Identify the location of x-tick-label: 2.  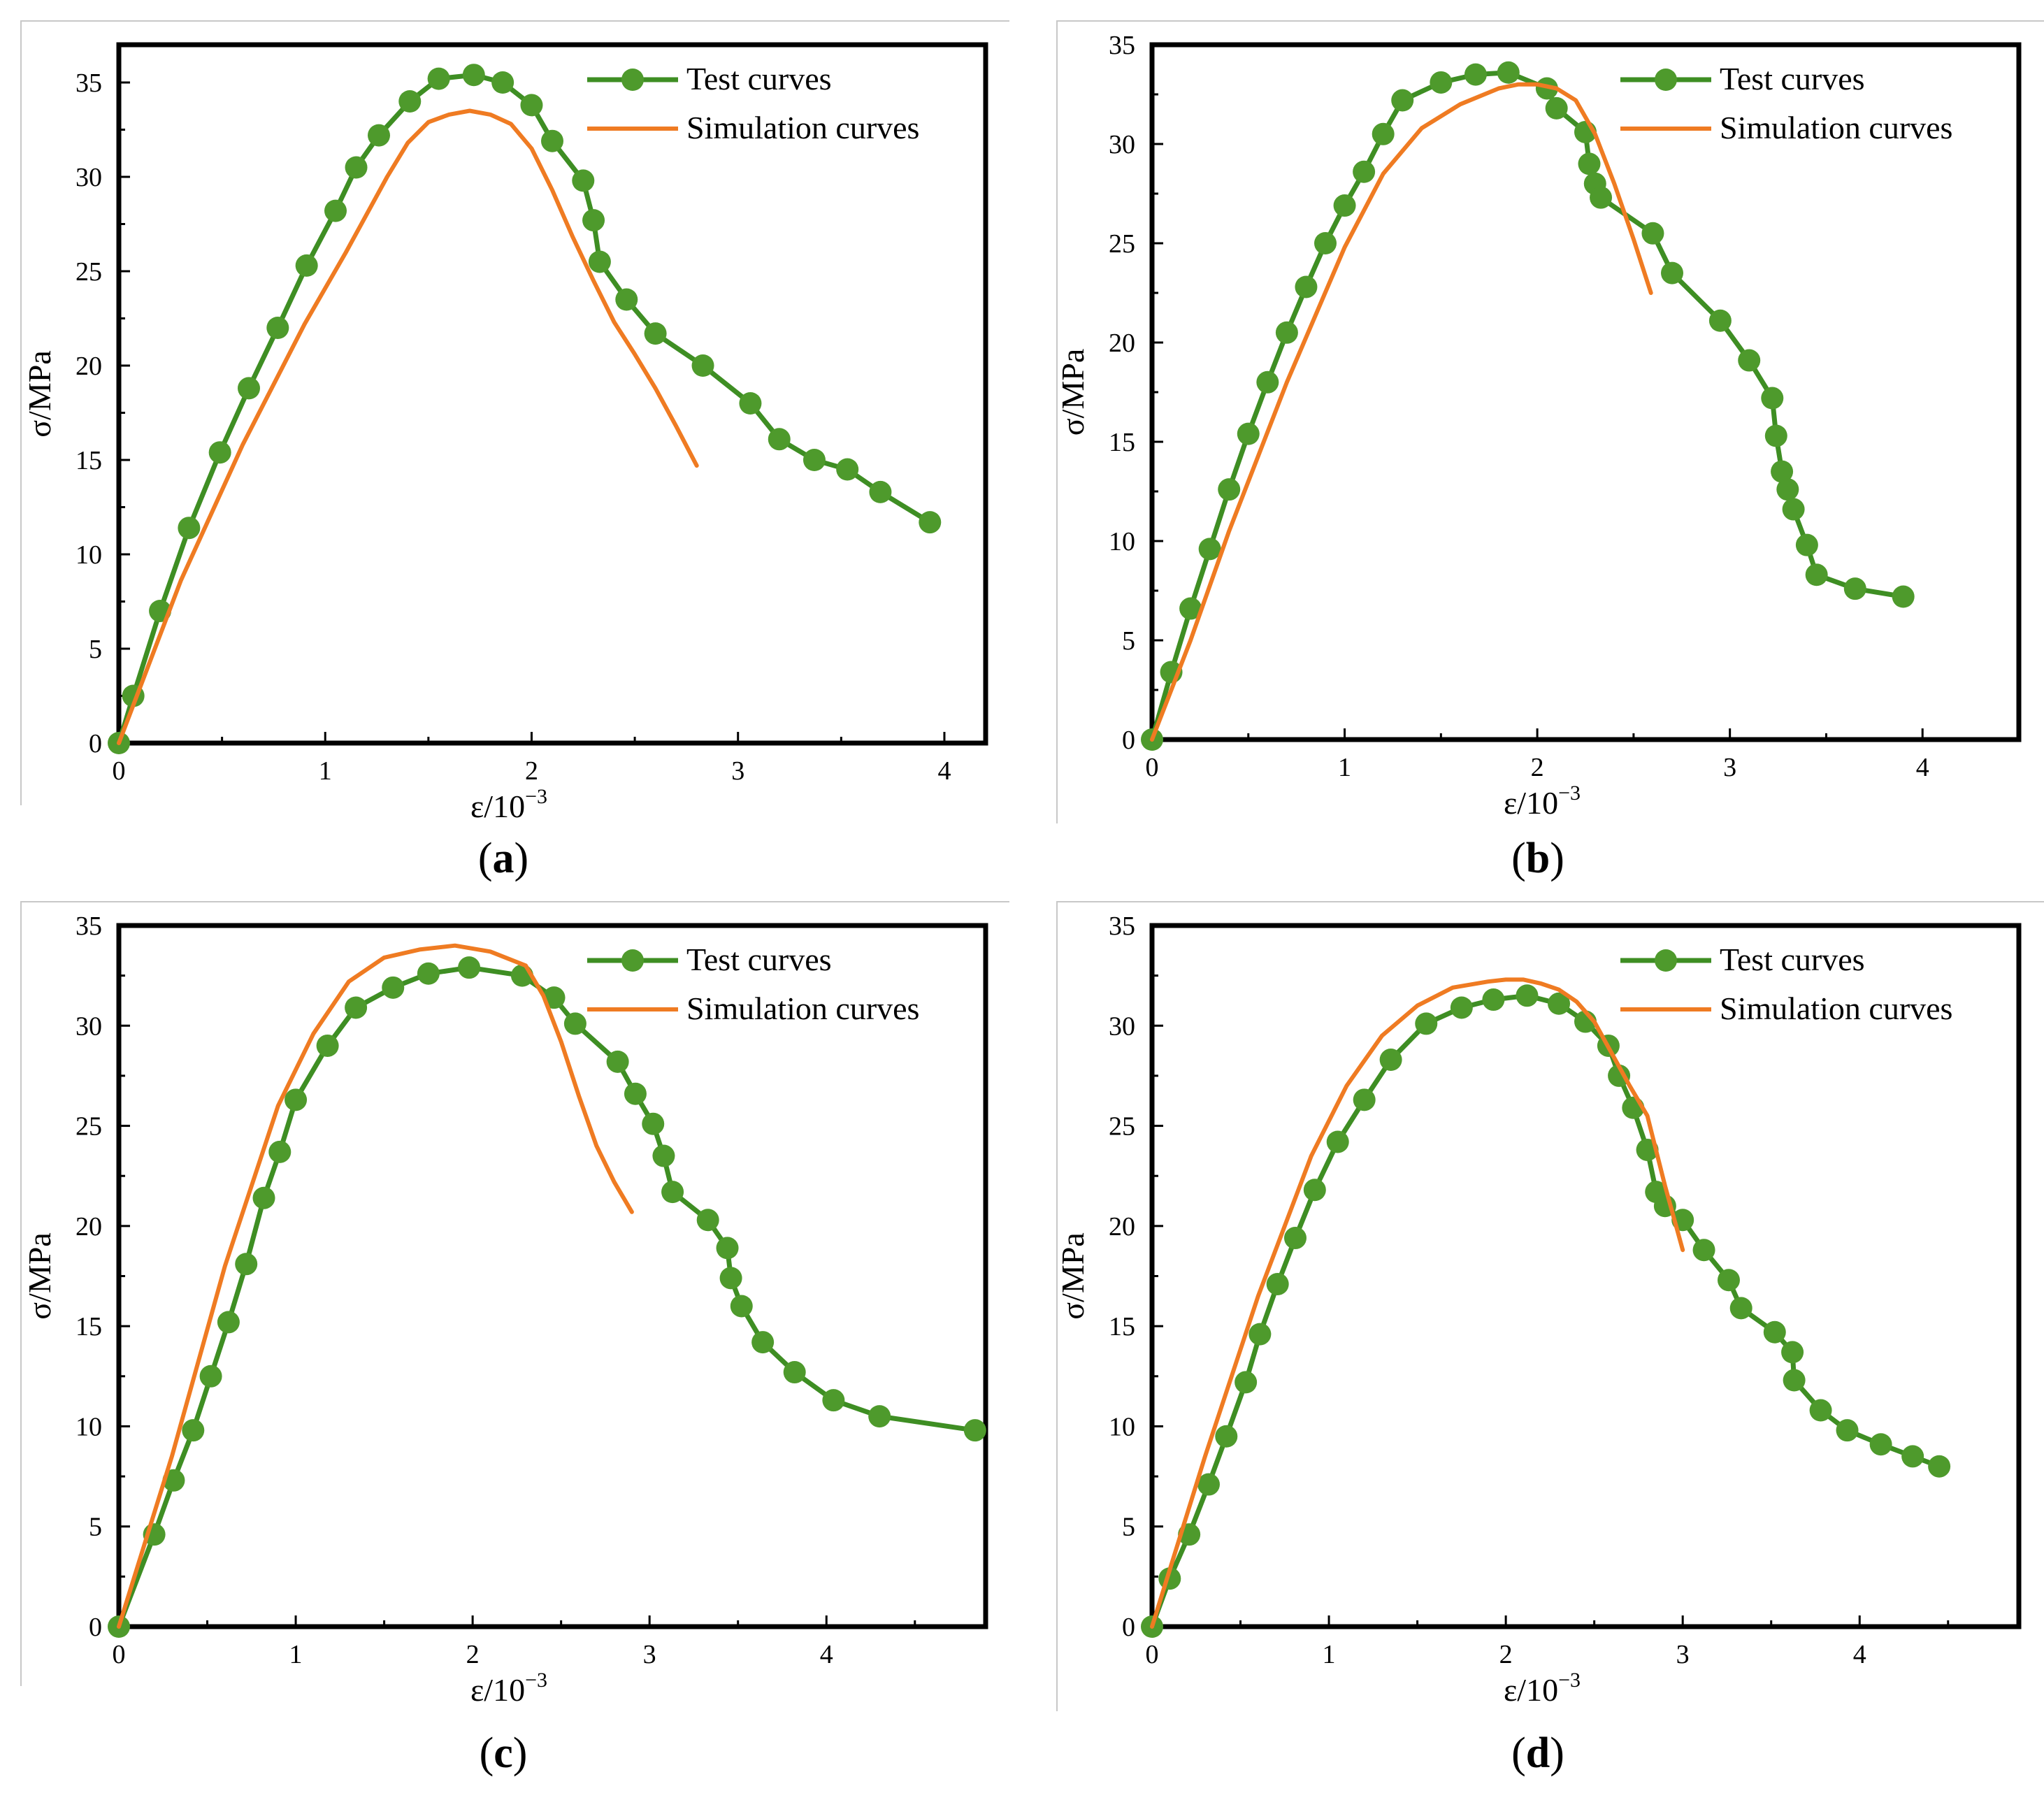
(531, 771).